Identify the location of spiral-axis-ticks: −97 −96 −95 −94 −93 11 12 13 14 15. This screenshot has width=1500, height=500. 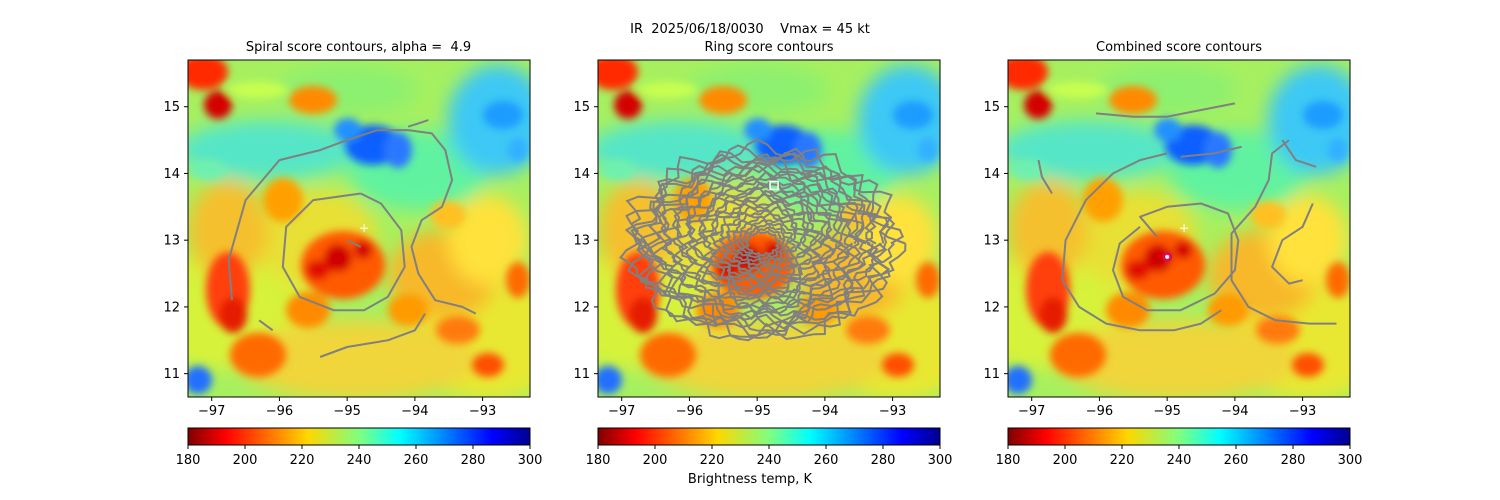
(329, 259).